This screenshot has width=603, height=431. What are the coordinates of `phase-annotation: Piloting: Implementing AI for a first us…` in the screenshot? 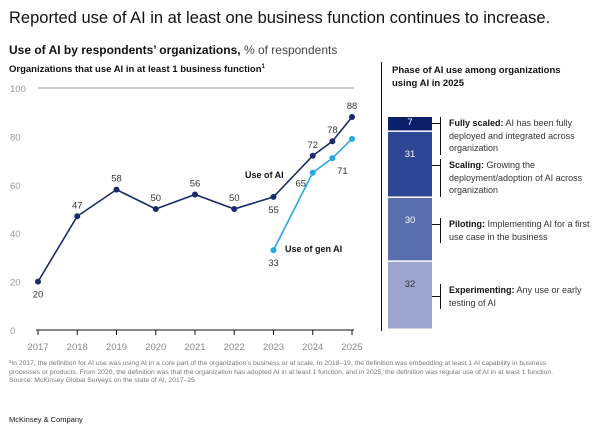 It's located at (519, 230).